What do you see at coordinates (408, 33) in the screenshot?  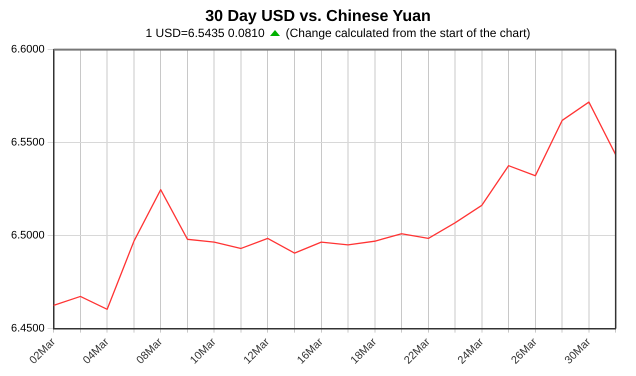 I see `text: (Change calculated from the start of the chart)` at bounding box center [408, 33].